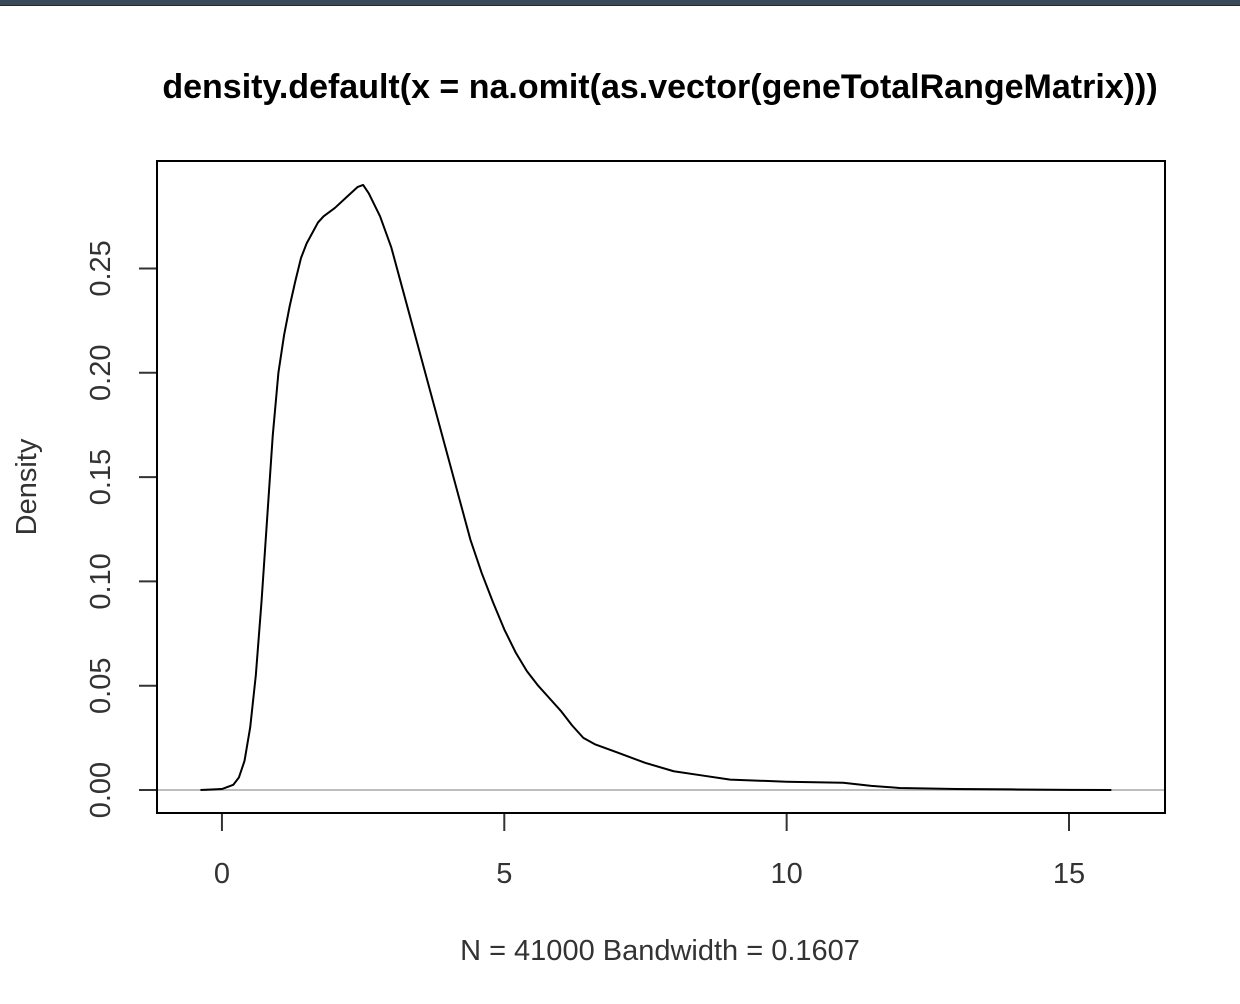 Image resolution: width=1240 pixels, height=1004 pixels. What do you see at coordinates (101, 686) in the screenshot?
I see `y-tick-label: 0.05` at bounding box center [101, 686].